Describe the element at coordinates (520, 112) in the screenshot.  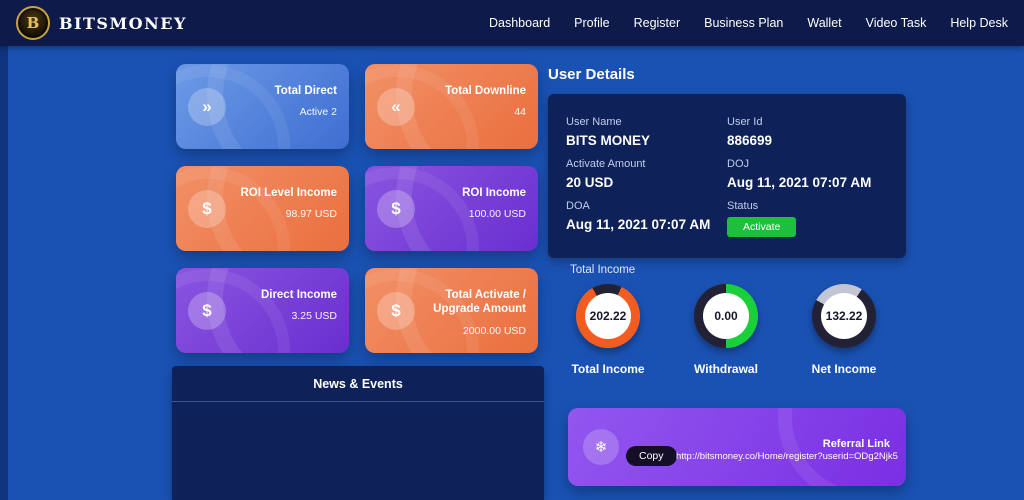
I see `card-value: 44` at that location.